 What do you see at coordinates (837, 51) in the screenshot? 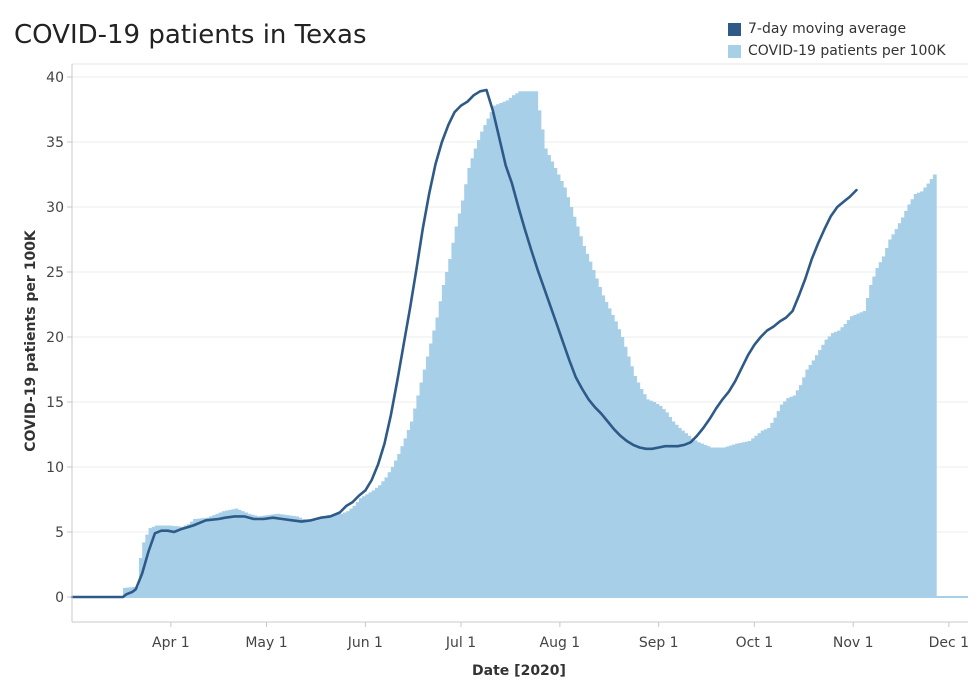
I see `legend-item-patients: COVID-19 patients per 100K` at bounding box center [837, 51].